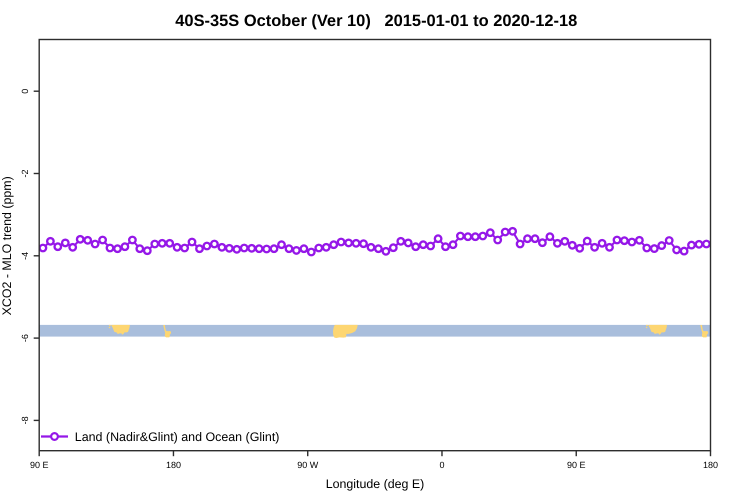  I want to click on svg-text: -2, so click(25, 173).